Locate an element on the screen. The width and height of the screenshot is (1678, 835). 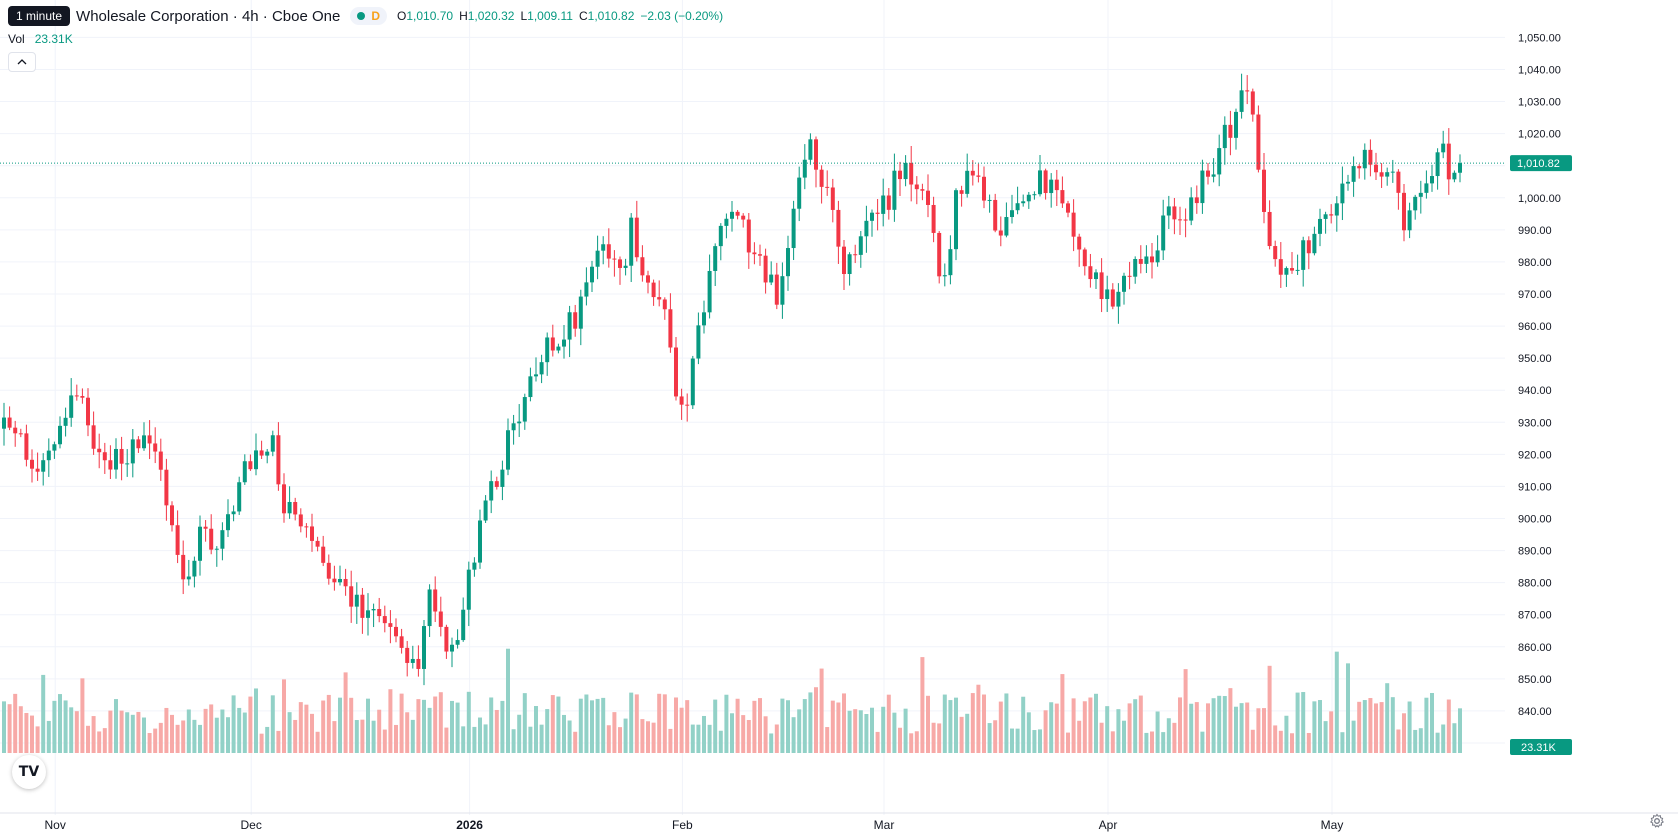
price-tick-label: 860.00 is located at coordinates (1535, 648).